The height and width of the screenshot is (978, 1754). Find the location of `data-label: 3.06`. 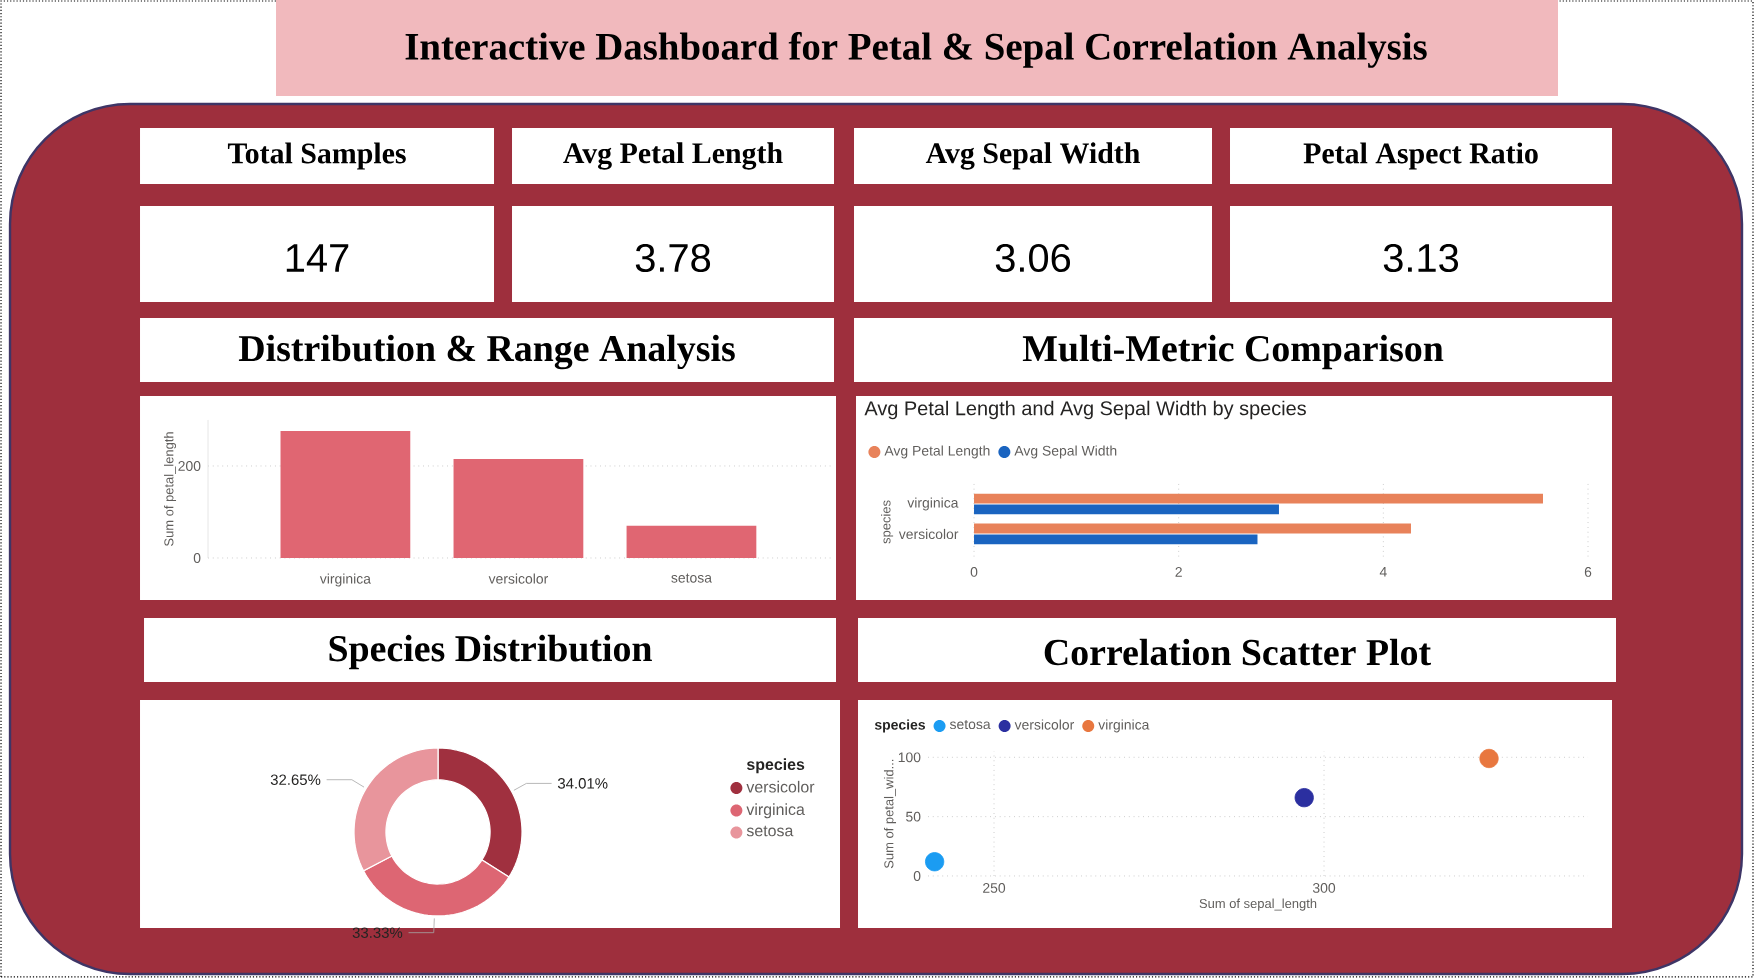

data-label: 3.06 is located at coordinates (1033, 258).